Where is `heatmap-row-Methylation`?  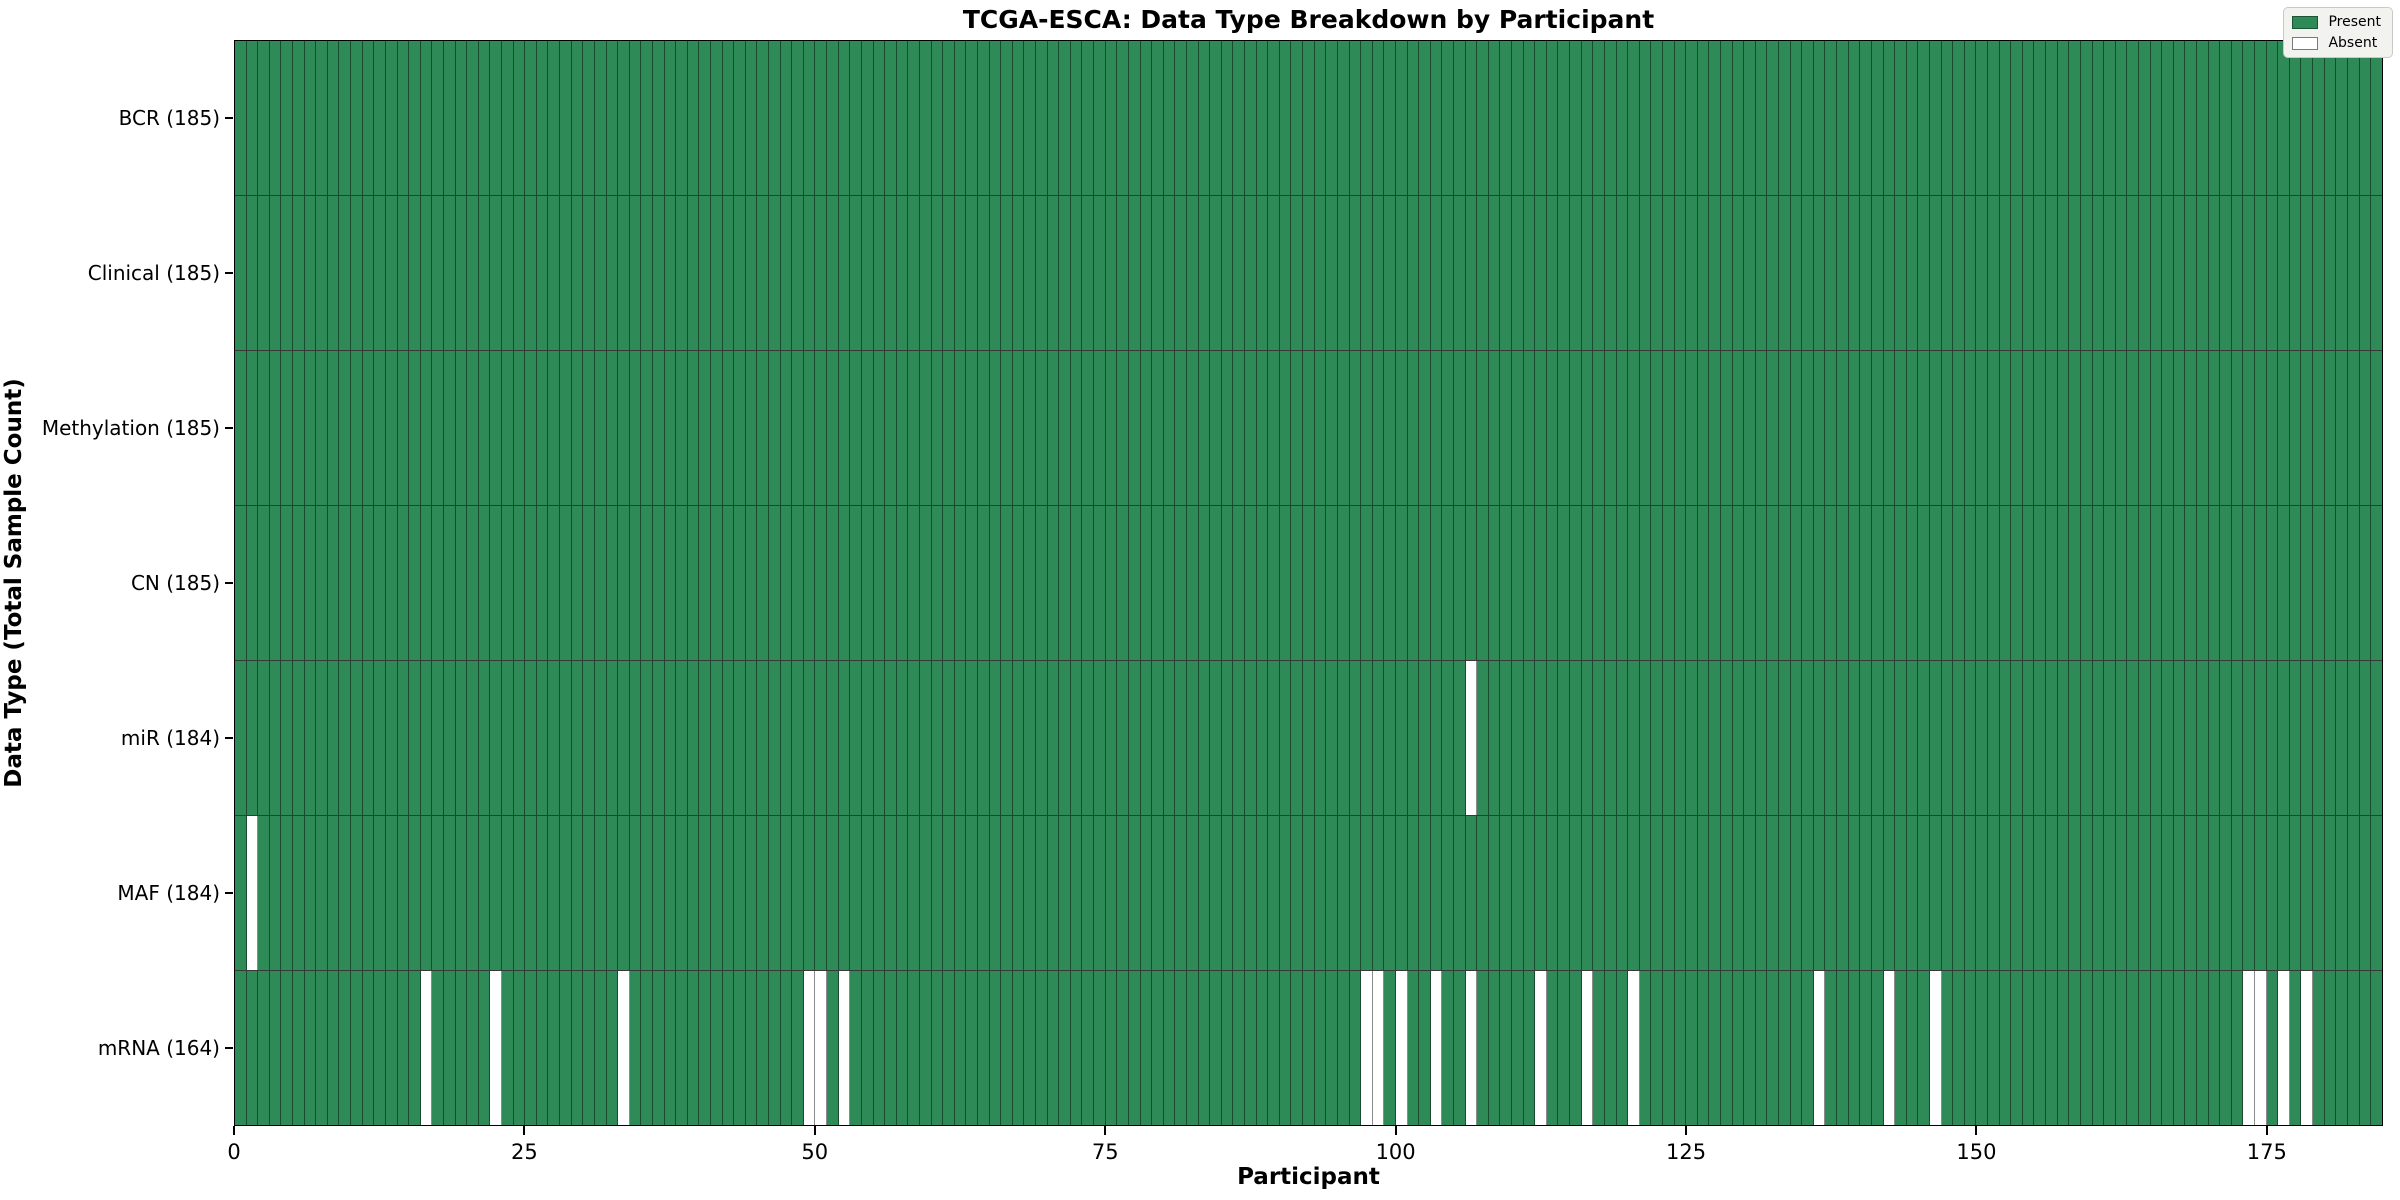
heatmap-row-Methylation is located at coordinates (1308, 428).